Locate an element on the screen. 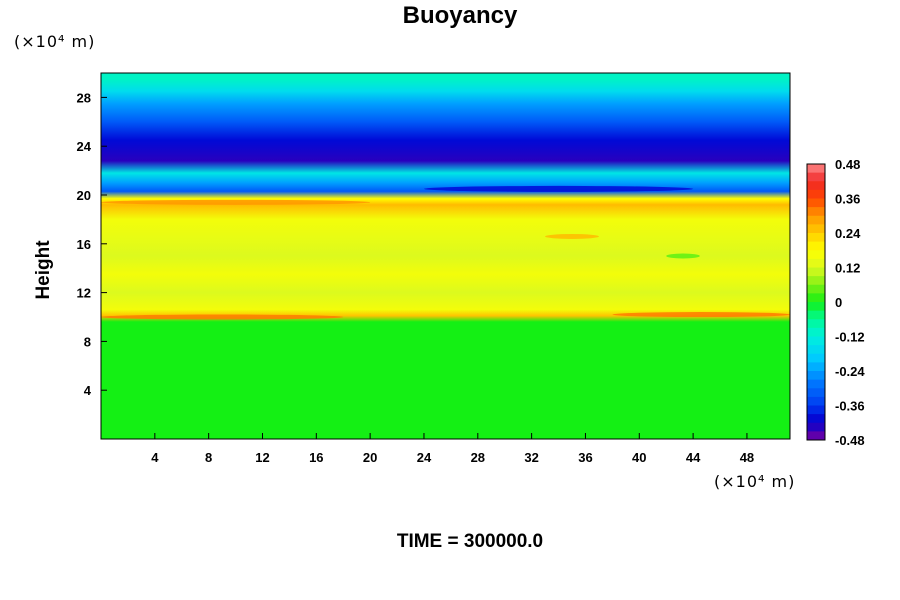 Image resolution: width=900 pixels, height=600 pixels. x-tick-label: 16 is located at coordinates (316, 457).